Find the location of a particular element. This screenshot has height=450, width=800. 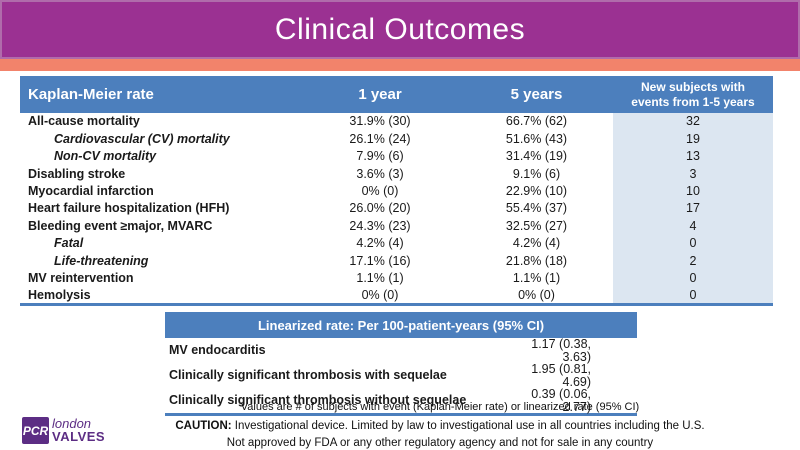

row-label: MV endocarditis is located at coordinates (217, 350).